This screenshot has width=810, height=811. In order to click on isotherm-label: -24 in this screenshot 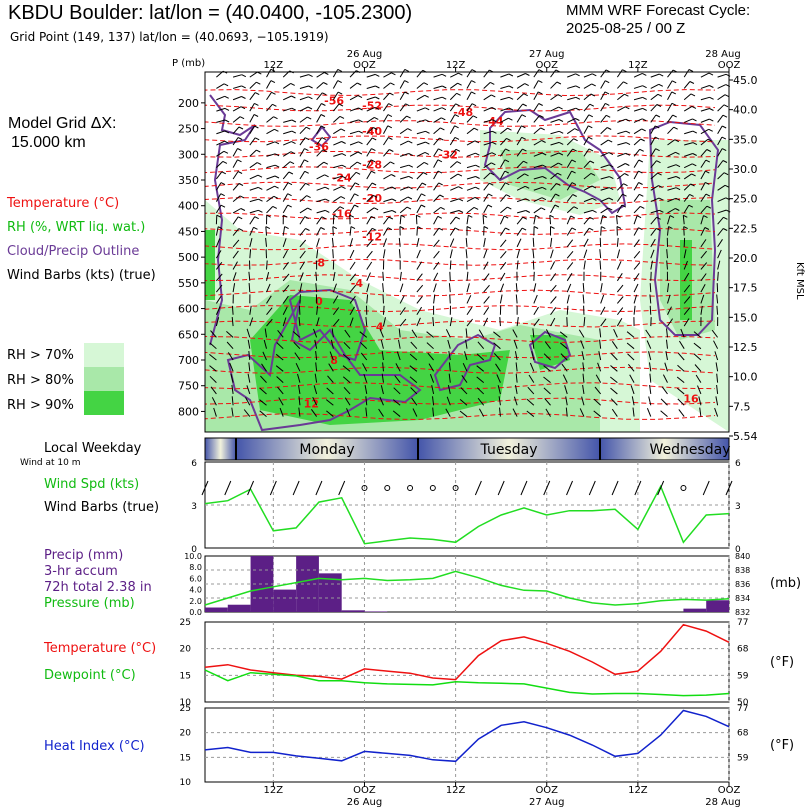, I will do `click(342, 177)`.